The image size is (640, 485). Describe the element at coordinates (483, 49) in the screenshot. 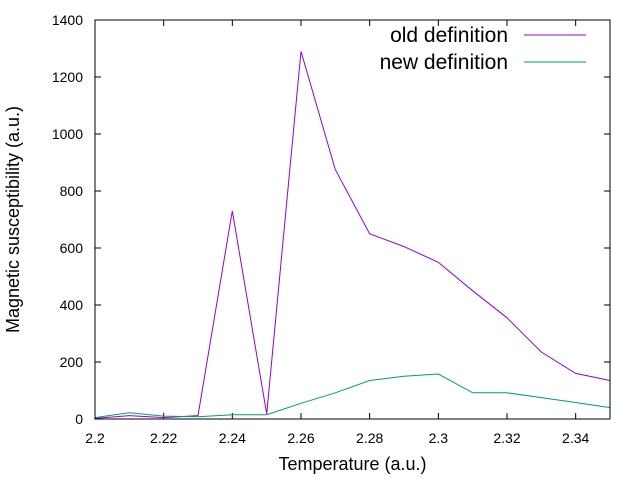

I see `legend: old definition new definition` at that location.